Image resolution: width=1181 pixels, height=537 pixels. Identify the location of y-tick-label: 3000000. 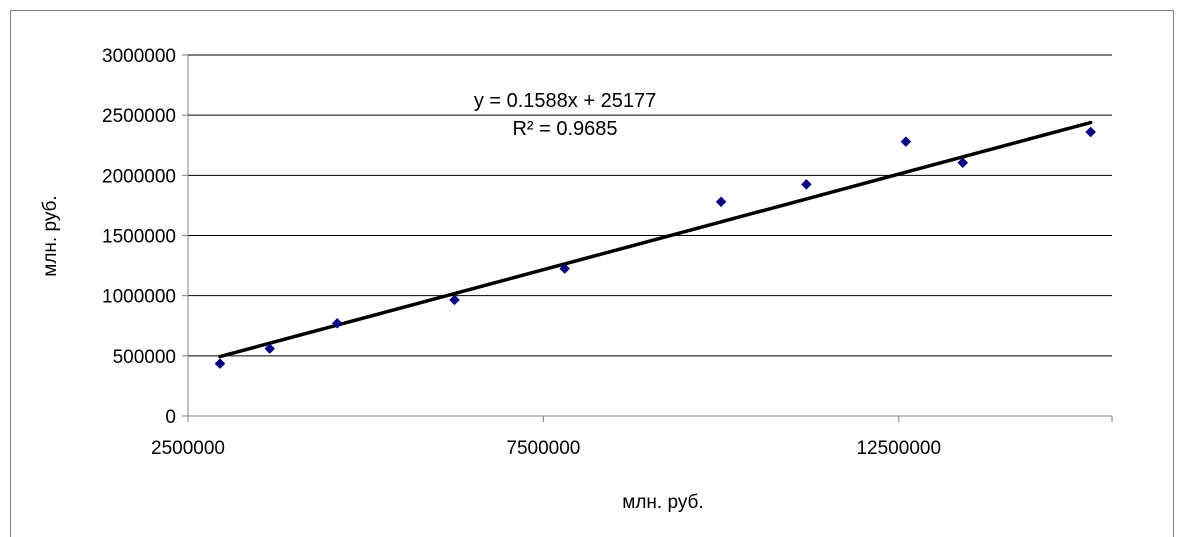
(139, 56).